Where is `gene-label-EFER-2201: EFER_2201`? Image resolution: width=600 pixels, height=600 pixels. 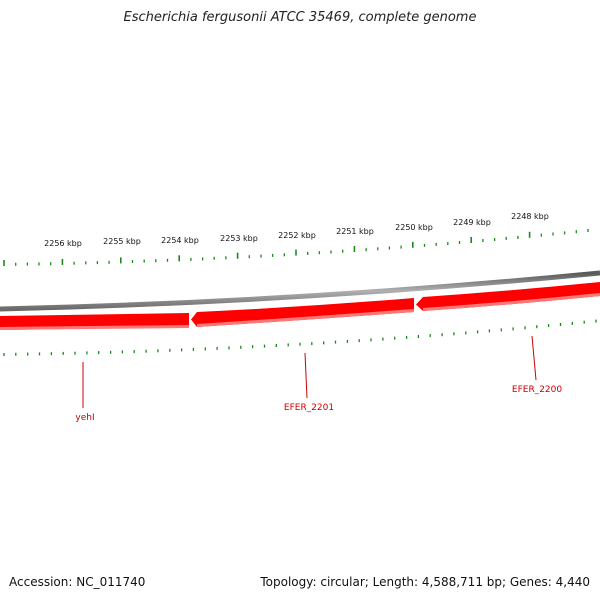
gene-label-EFER-2201: EFER_2201 is located at coordinates (309, 408).